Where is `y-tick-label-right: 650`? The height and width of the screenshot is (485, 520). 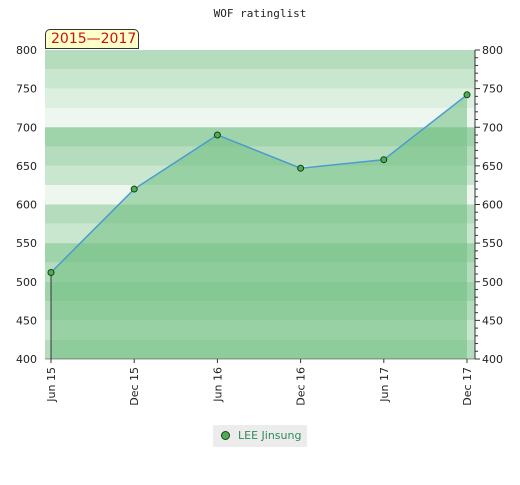
y-tick-label-right: 650 is located at coordinates (492, 166).